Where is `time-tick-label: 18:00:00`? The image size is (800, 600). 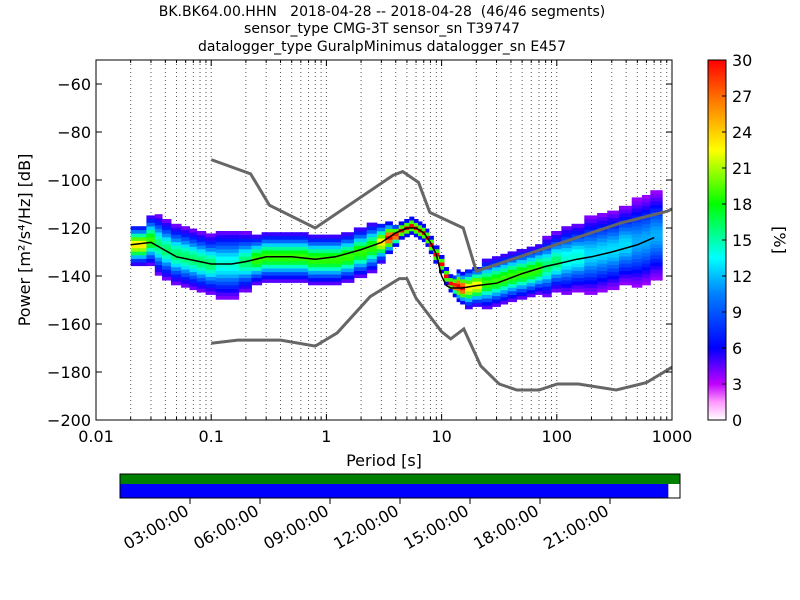
time-tick-label: 18:00:00 is located at coordinates (506, 527).